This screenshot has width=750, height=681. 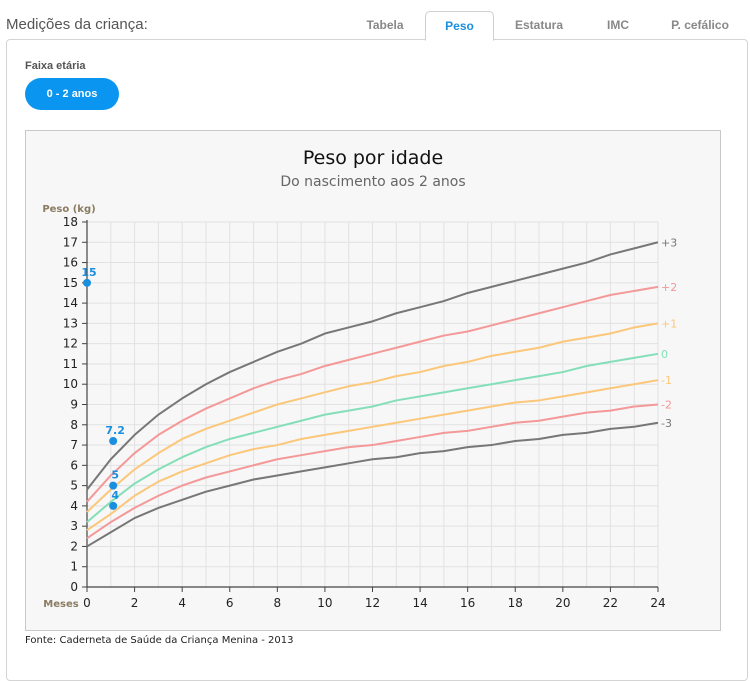 I want to click on y-tick-label: 15, so click(x=70, y=283).